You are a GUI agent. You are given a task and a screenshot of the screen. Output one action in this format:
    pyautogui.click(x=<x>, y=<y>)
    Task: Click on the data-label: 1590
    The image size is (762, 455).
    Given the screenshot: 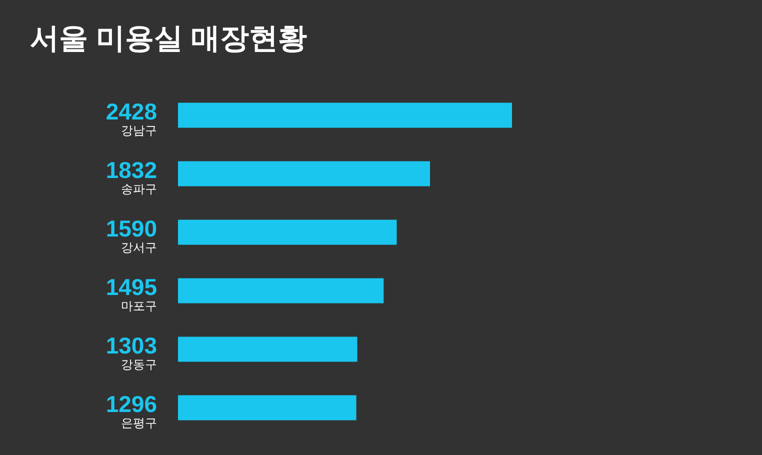 What is the action you would take?
    pyautogui.click(x=131, y=228)
    